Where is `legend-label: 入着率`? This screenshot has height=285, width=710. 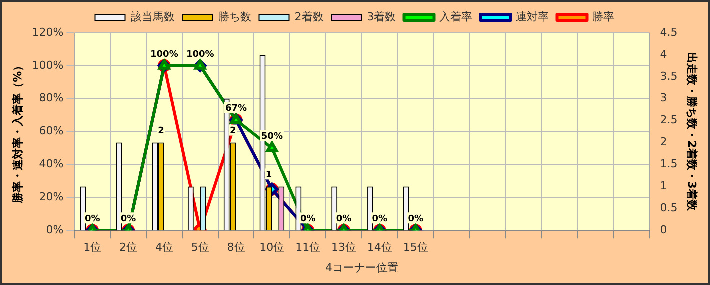
legend-label: 入着率 is located at coordinates (456, 17).